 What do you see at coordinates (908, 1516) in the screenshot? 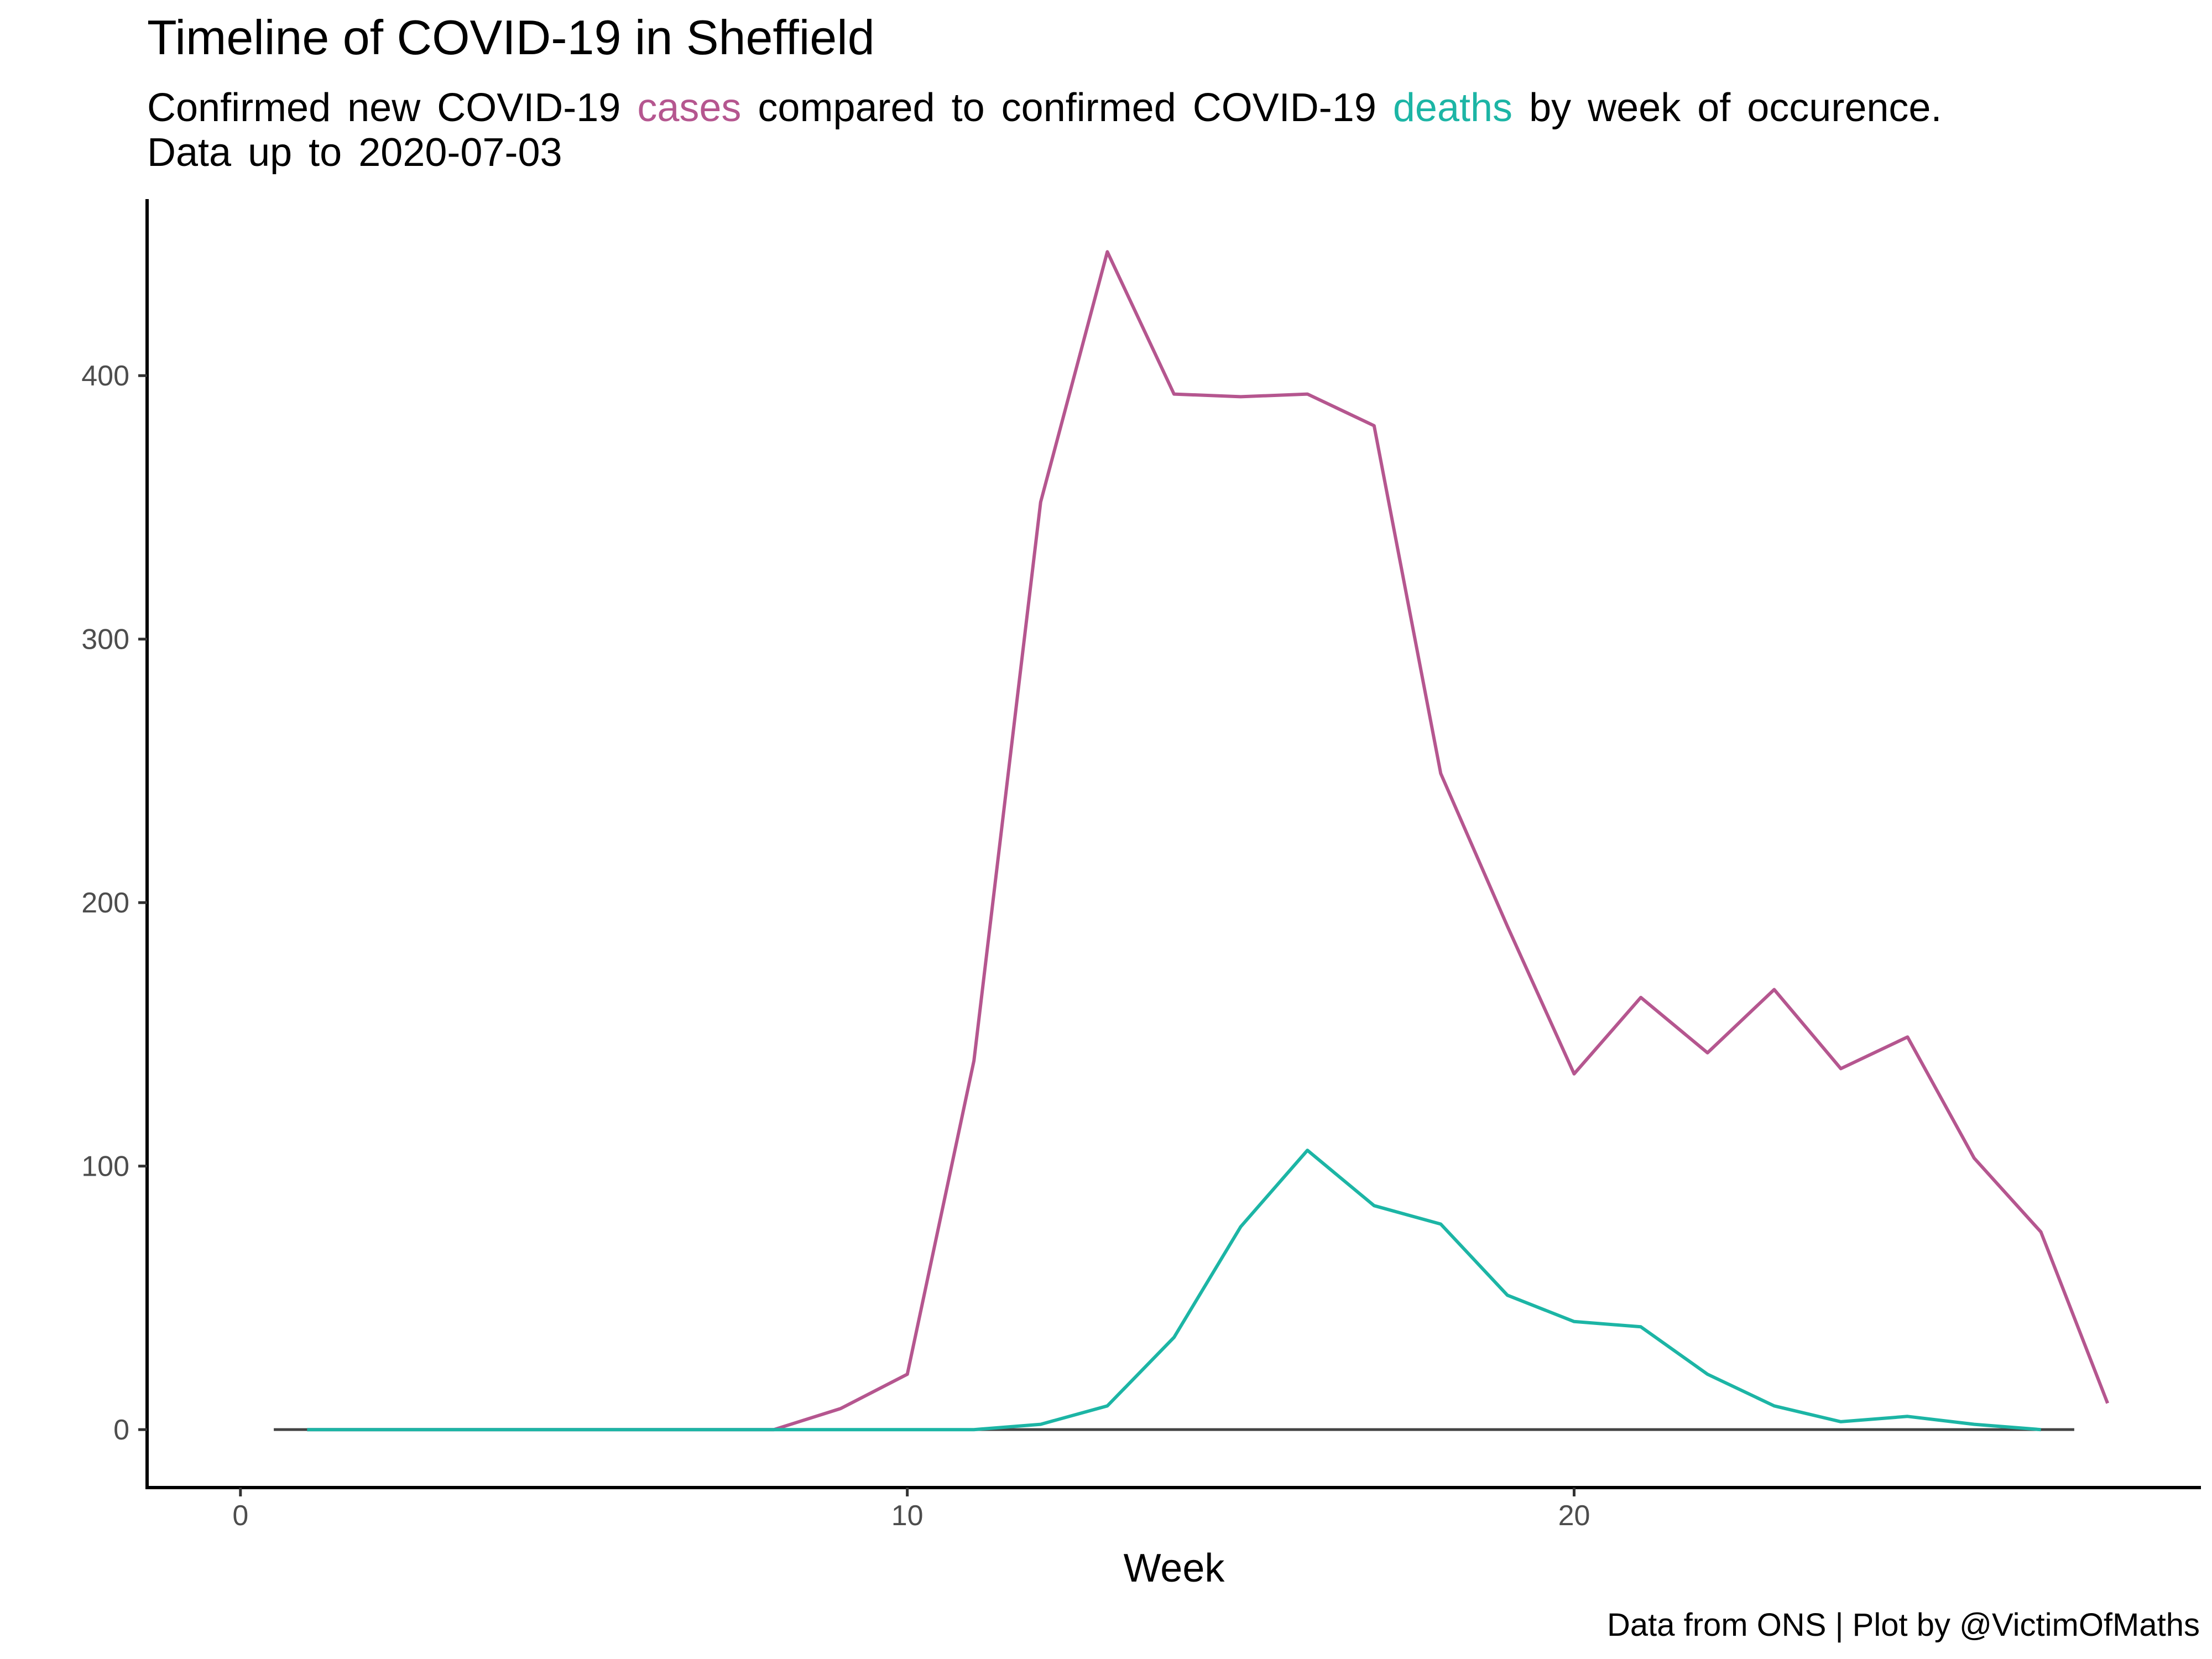
I see `x-tick-label: 10` at bounding box center [908, 1516].